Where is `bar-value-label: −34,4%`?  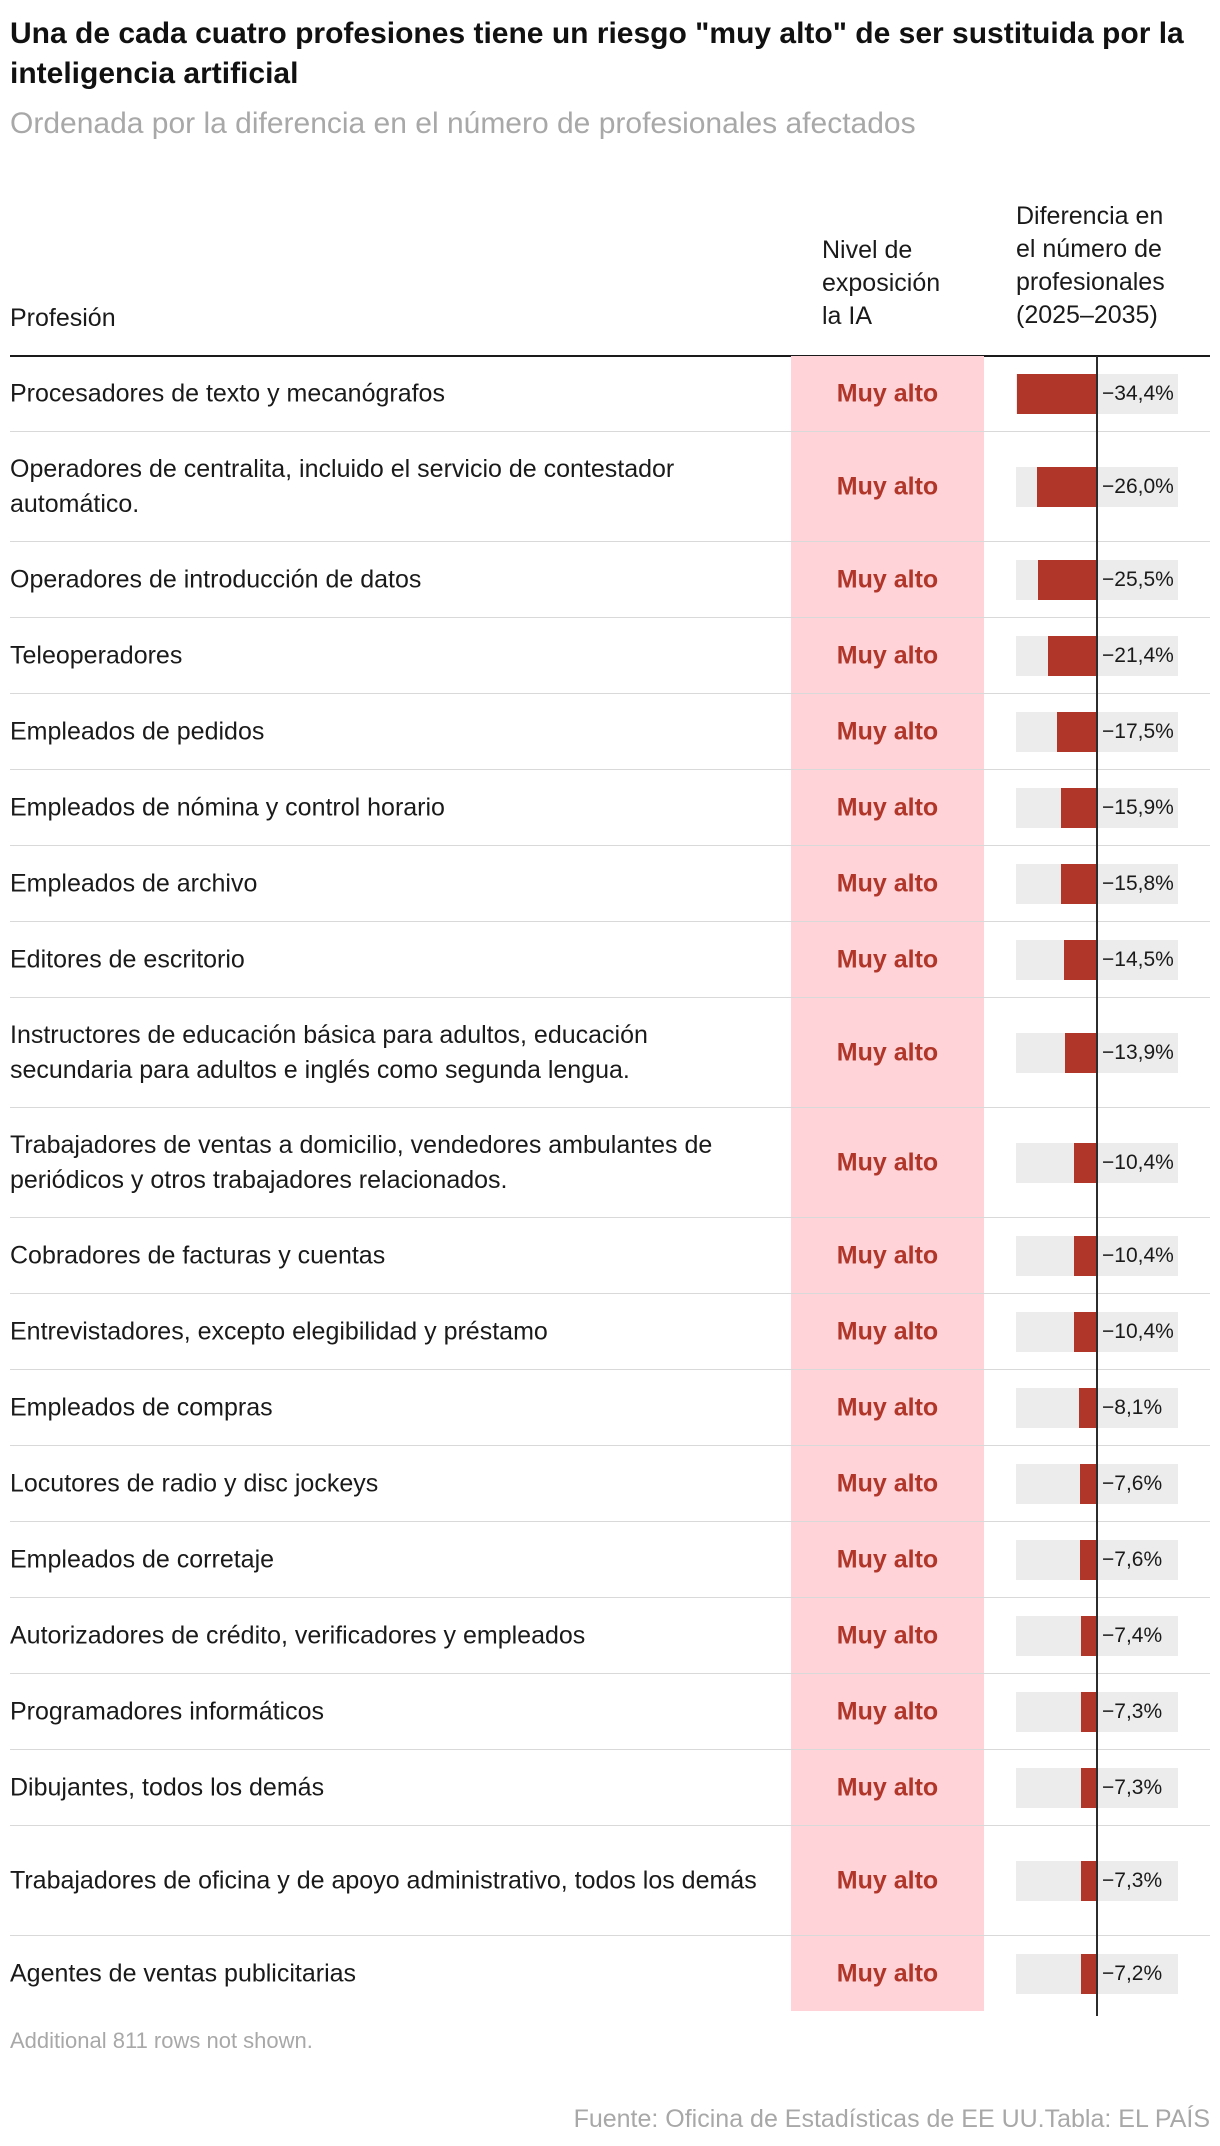
bar-value-label: −34,4% is located at coordinates (1138, 393).